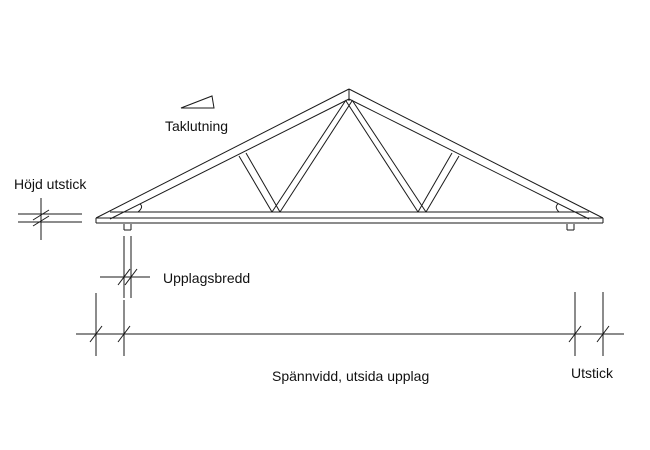 This screenshot has height=450, width=650. What do you see at coordinates (125, 267) in the screenshot?
I see `bearing-width-dimension` at bounding box center [125, 267].